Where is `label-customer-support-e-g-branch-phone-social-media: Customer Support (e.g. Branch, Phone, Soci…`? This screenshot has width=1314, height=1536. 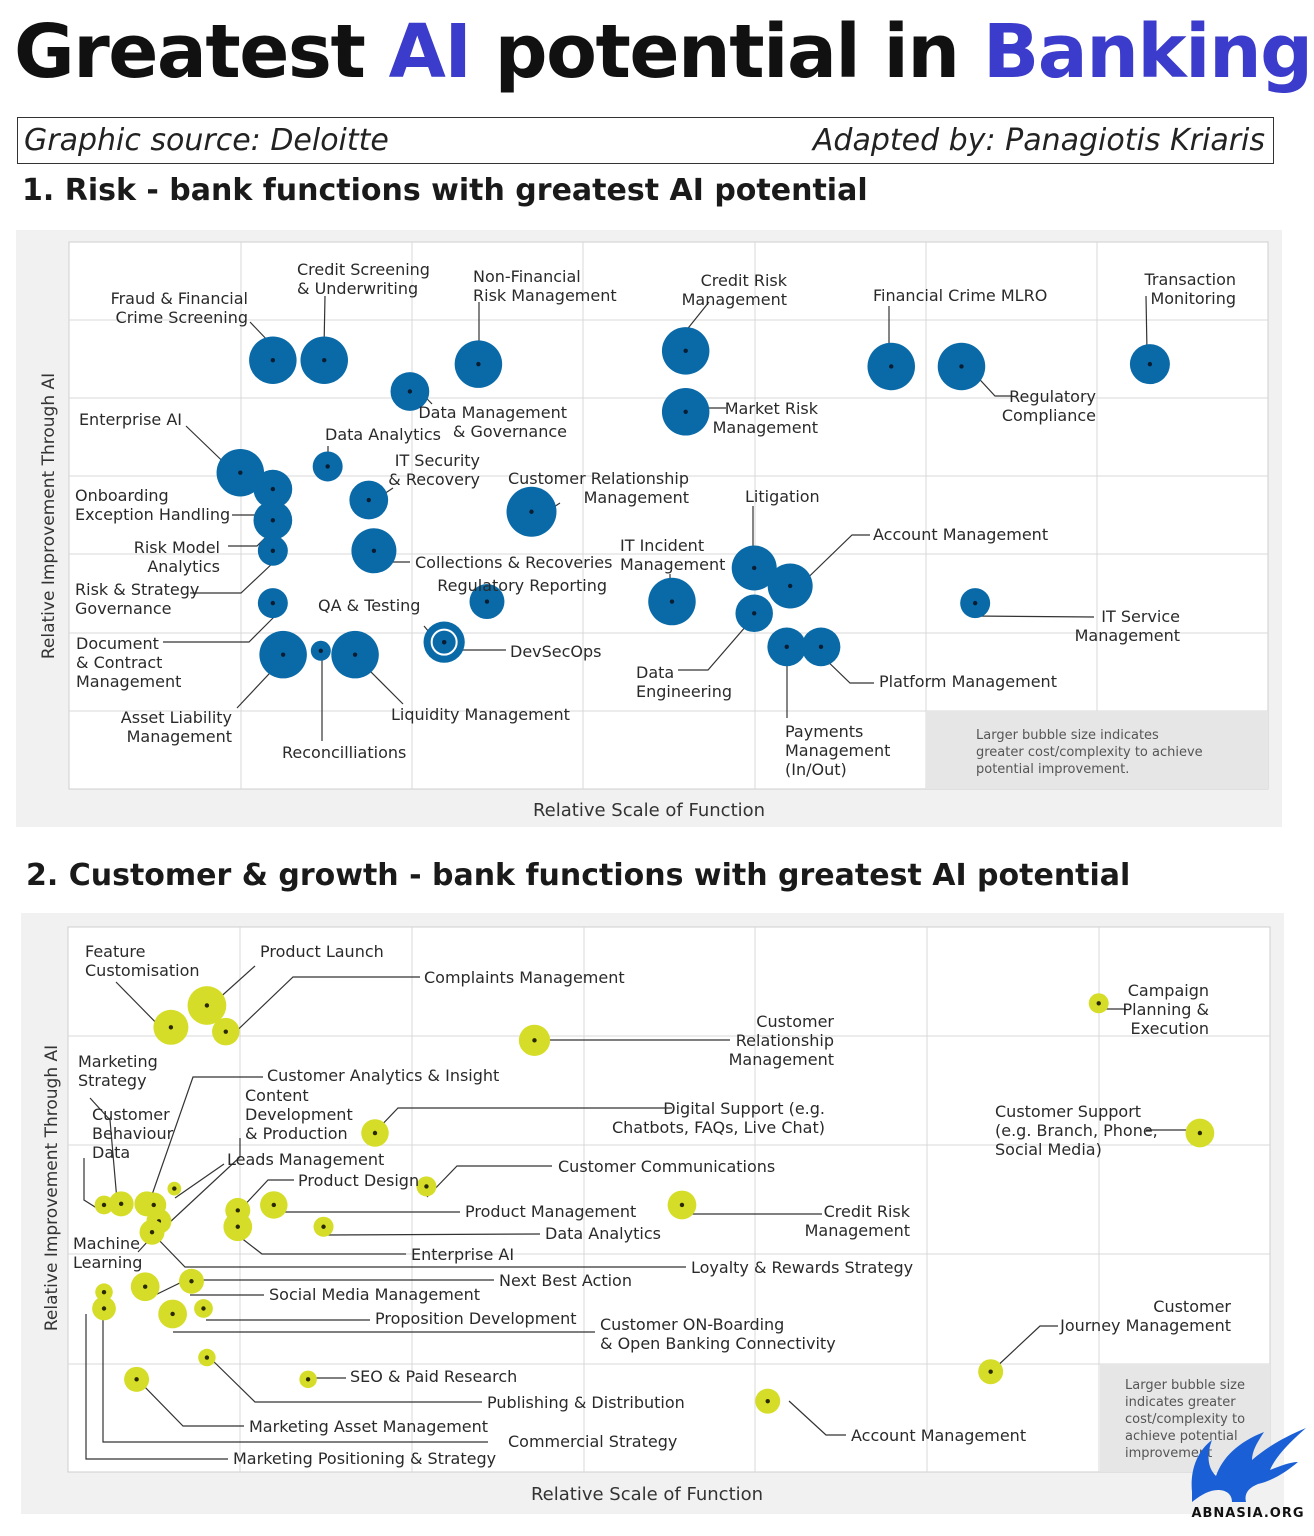
label-customer-support-e-g-branch-phone-social-media: Customer Support (e.g. Branch, Phone, Soci… is located at coordinates (1076, 1130).